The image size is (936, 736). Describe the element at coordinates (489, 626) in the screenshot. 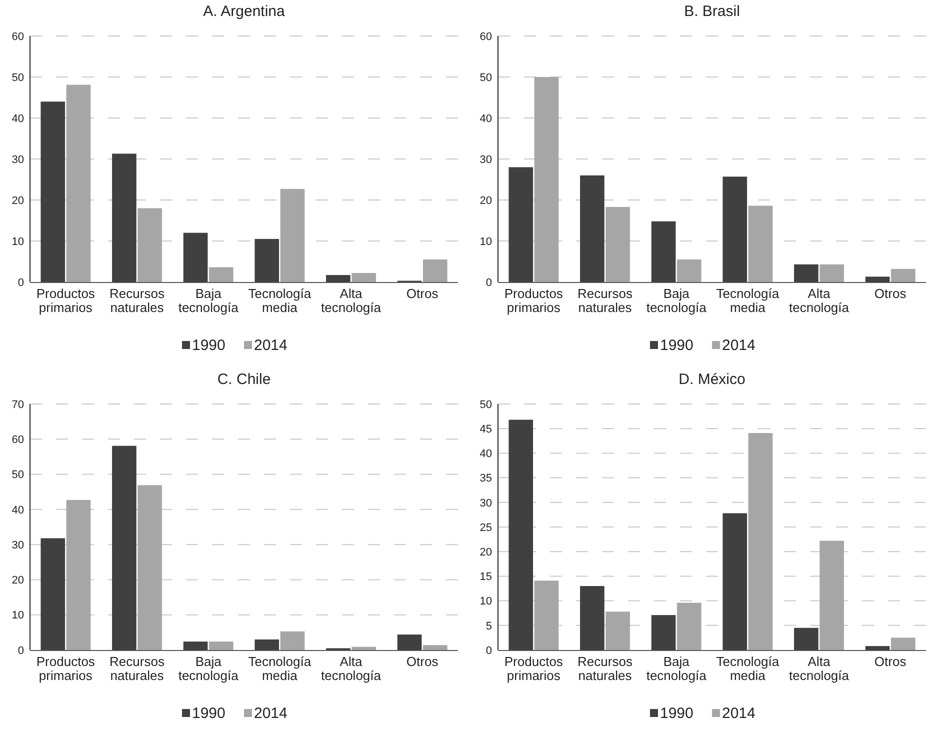

I see `y-tick-label: 5` at that location.